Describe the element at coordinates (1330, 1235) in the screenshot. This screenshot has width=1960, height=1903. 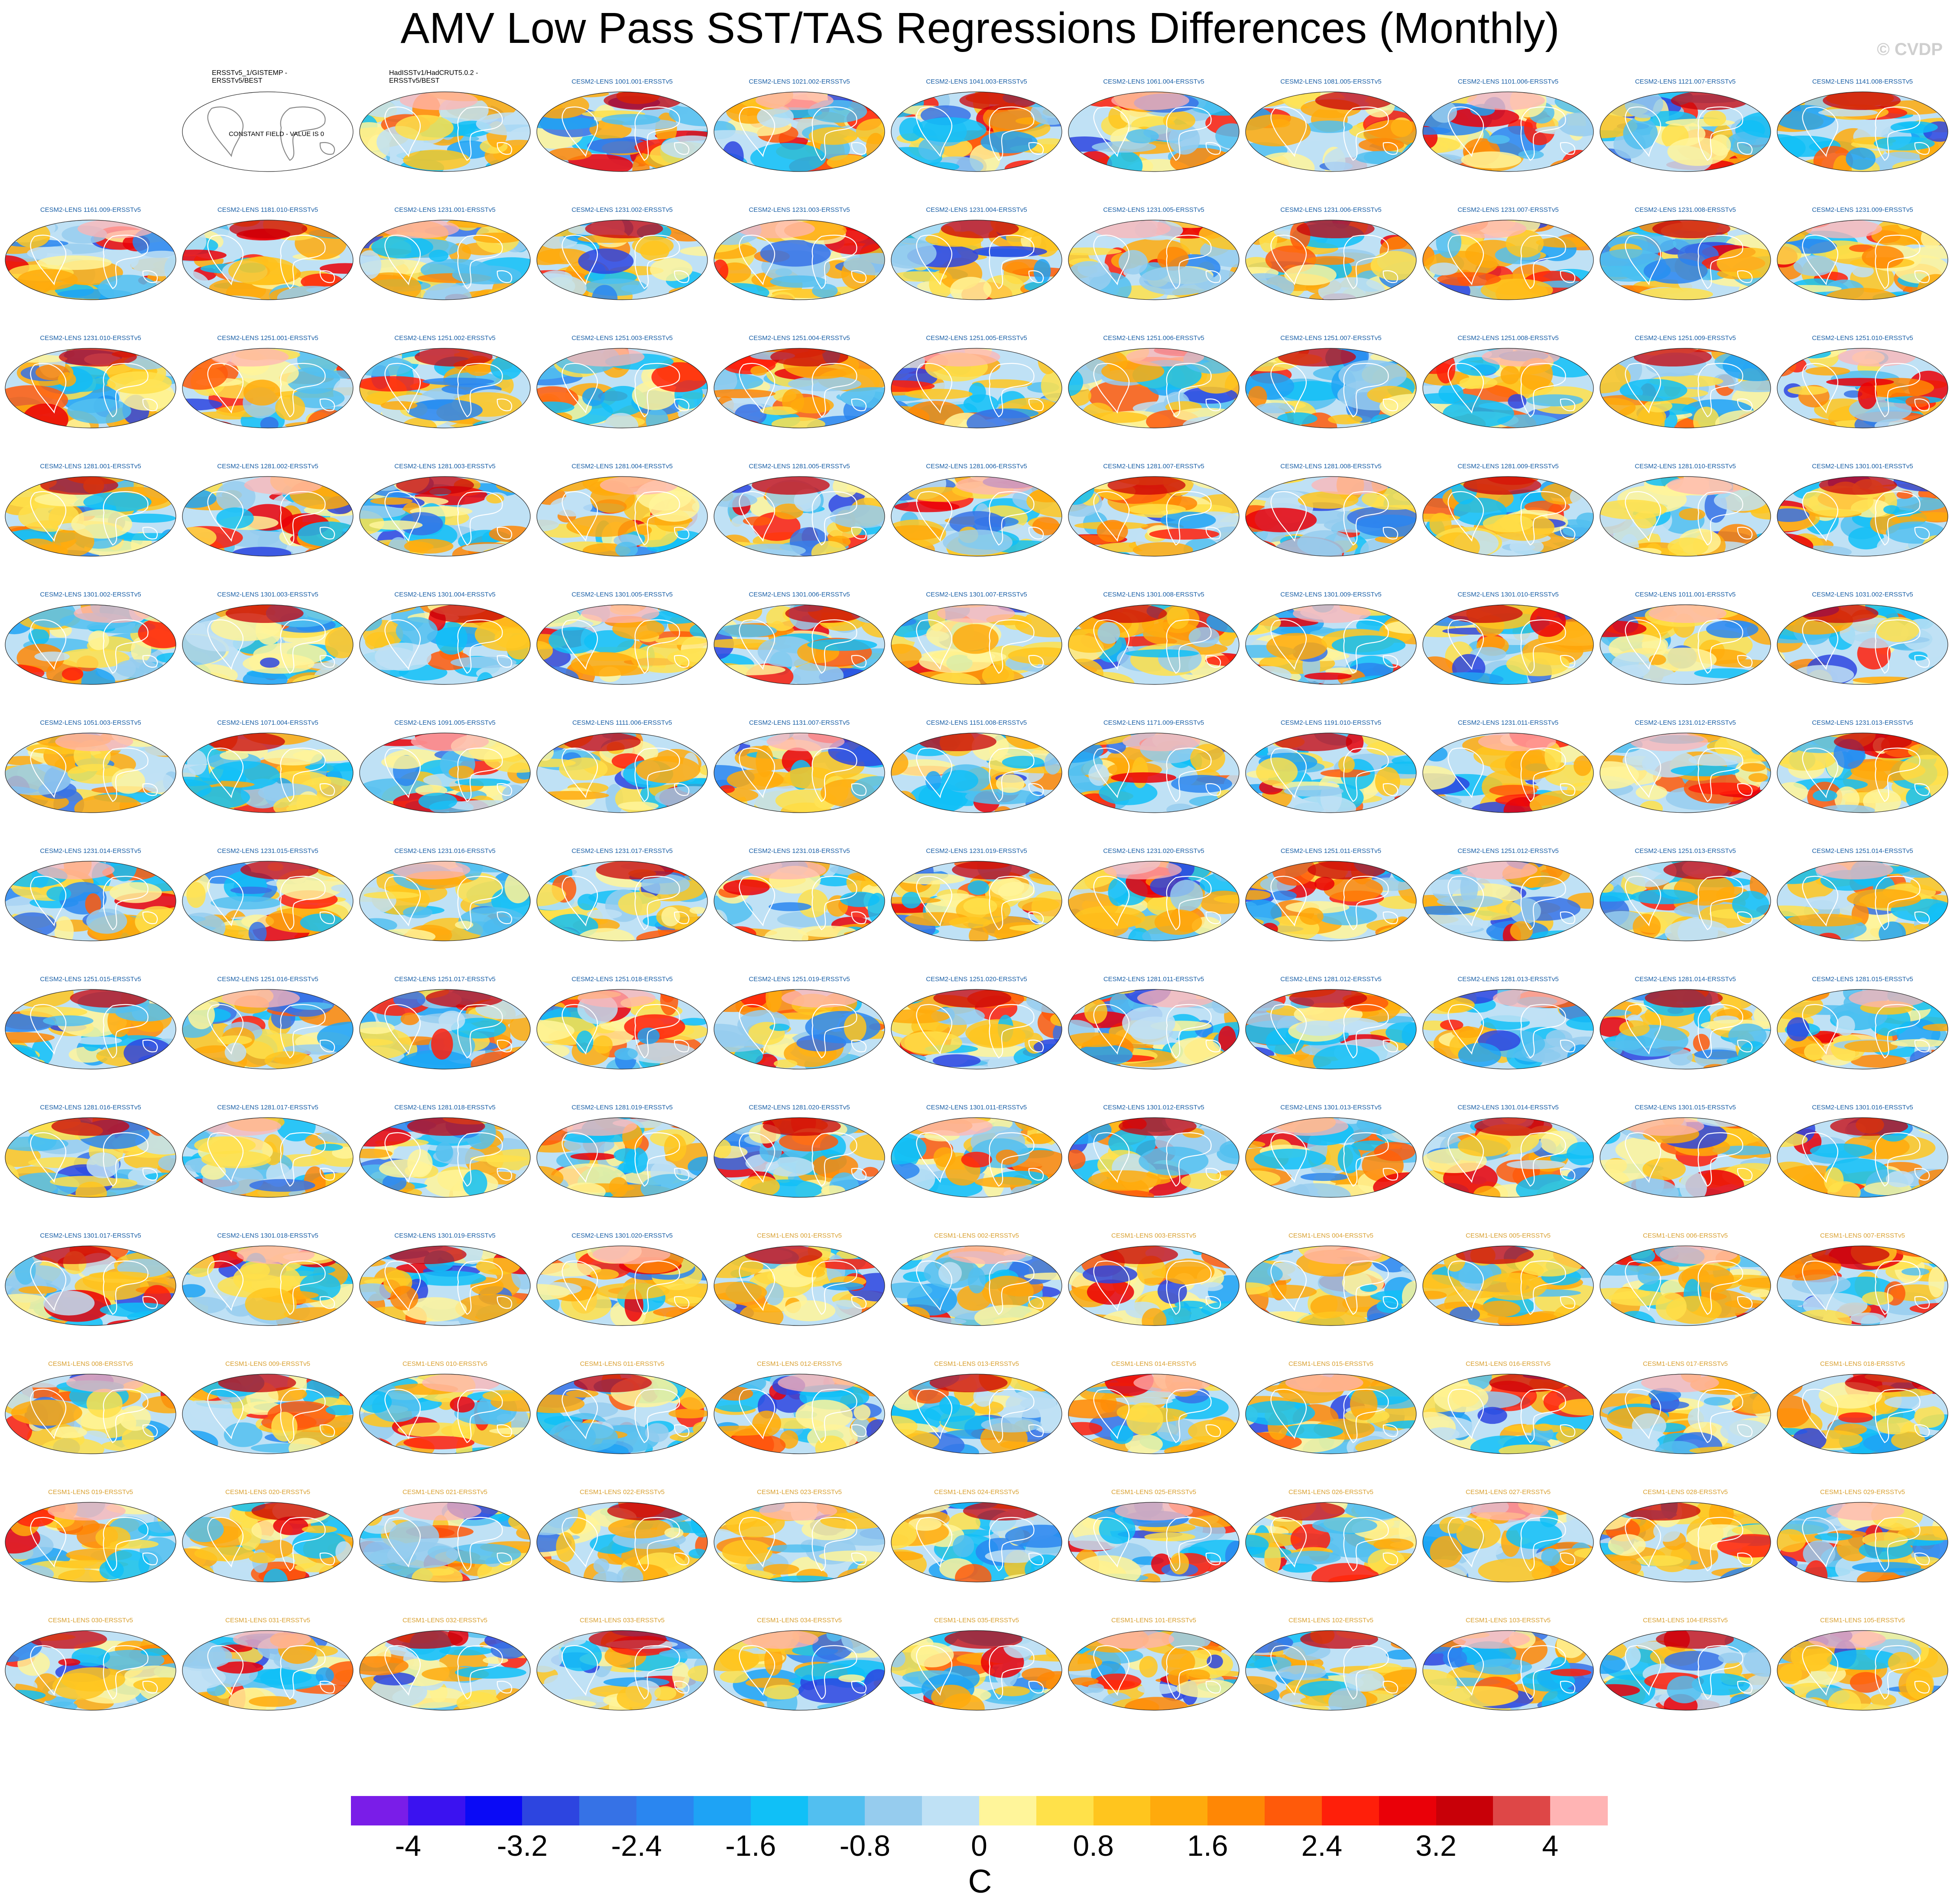
I see `panel-title: CESM1-LENS 004-ERSSTv5` at that location.